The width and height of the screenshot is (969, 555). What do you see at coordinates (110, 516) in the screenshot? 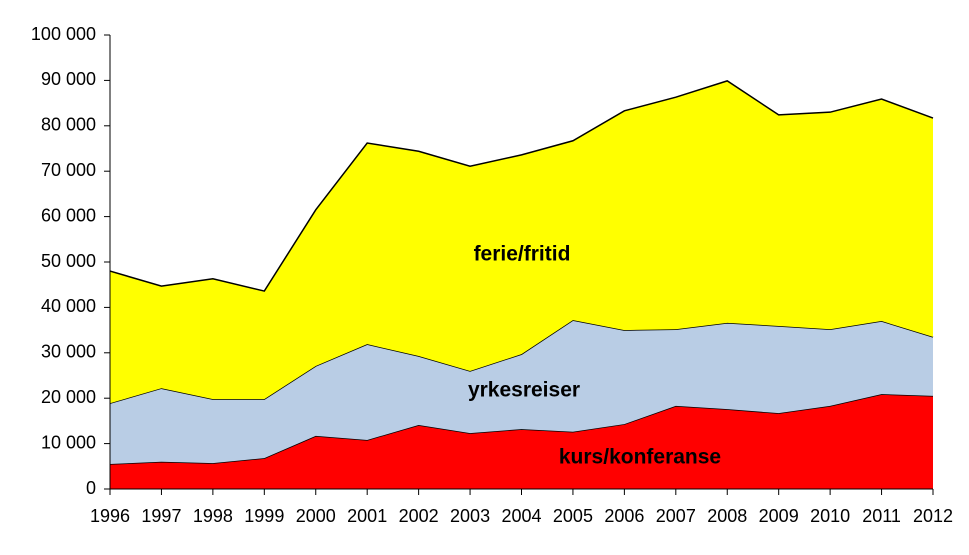
I see `x-tick-label: 1996` at bounding box center [110, 516].